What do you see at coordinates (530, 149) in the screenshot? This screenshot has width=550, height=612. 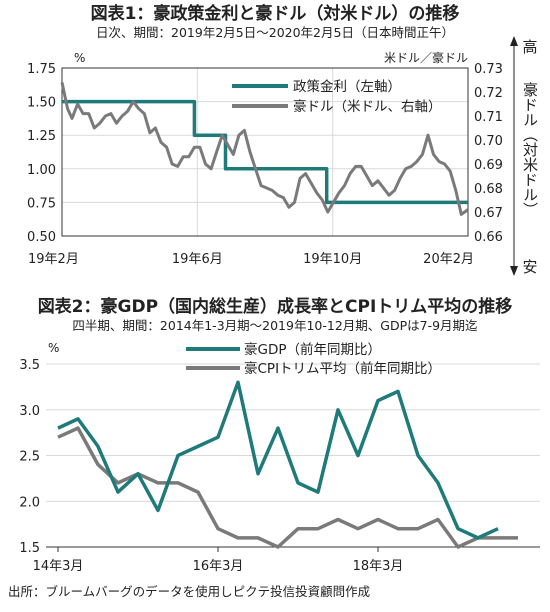 I see `arrow-middle-label: 豪ドル（対米ドル）` at bounding box center [530, 149].